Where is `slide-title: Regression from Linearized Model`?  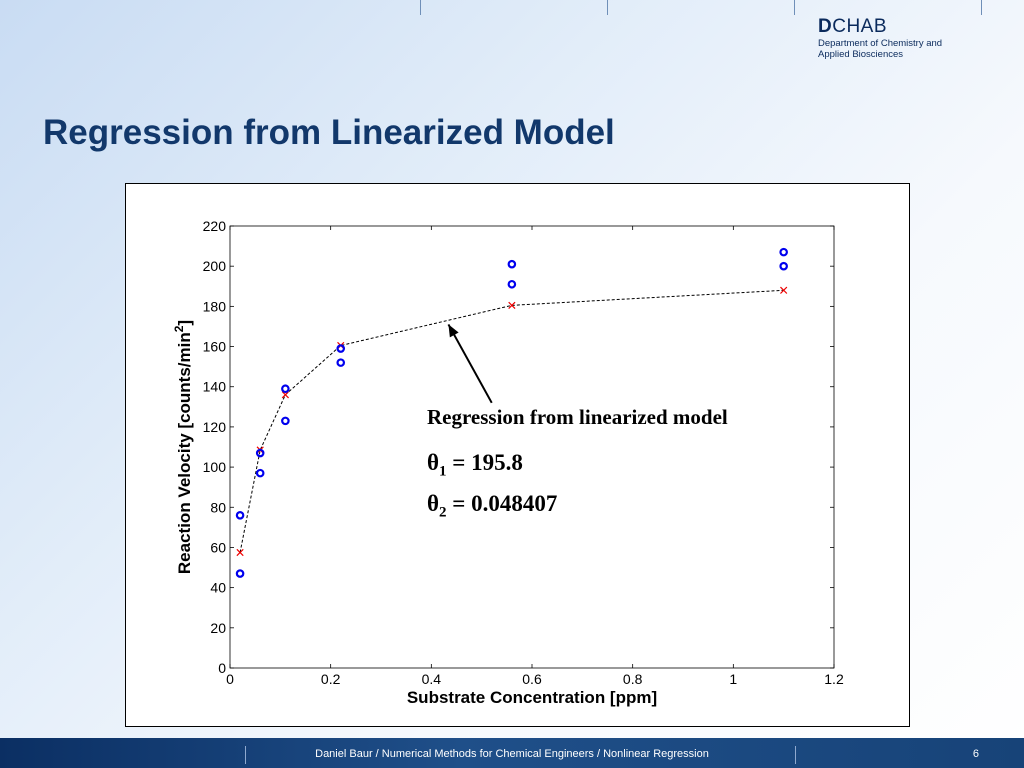
slide-title: Regression from Linearized Model is located at coordinates (329, 132).